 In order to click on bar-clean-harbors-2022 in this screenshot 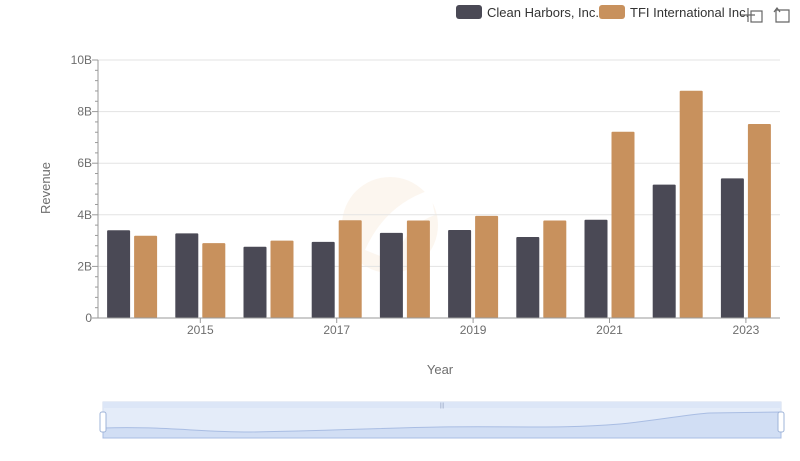, I will do `click(664, 251)`.